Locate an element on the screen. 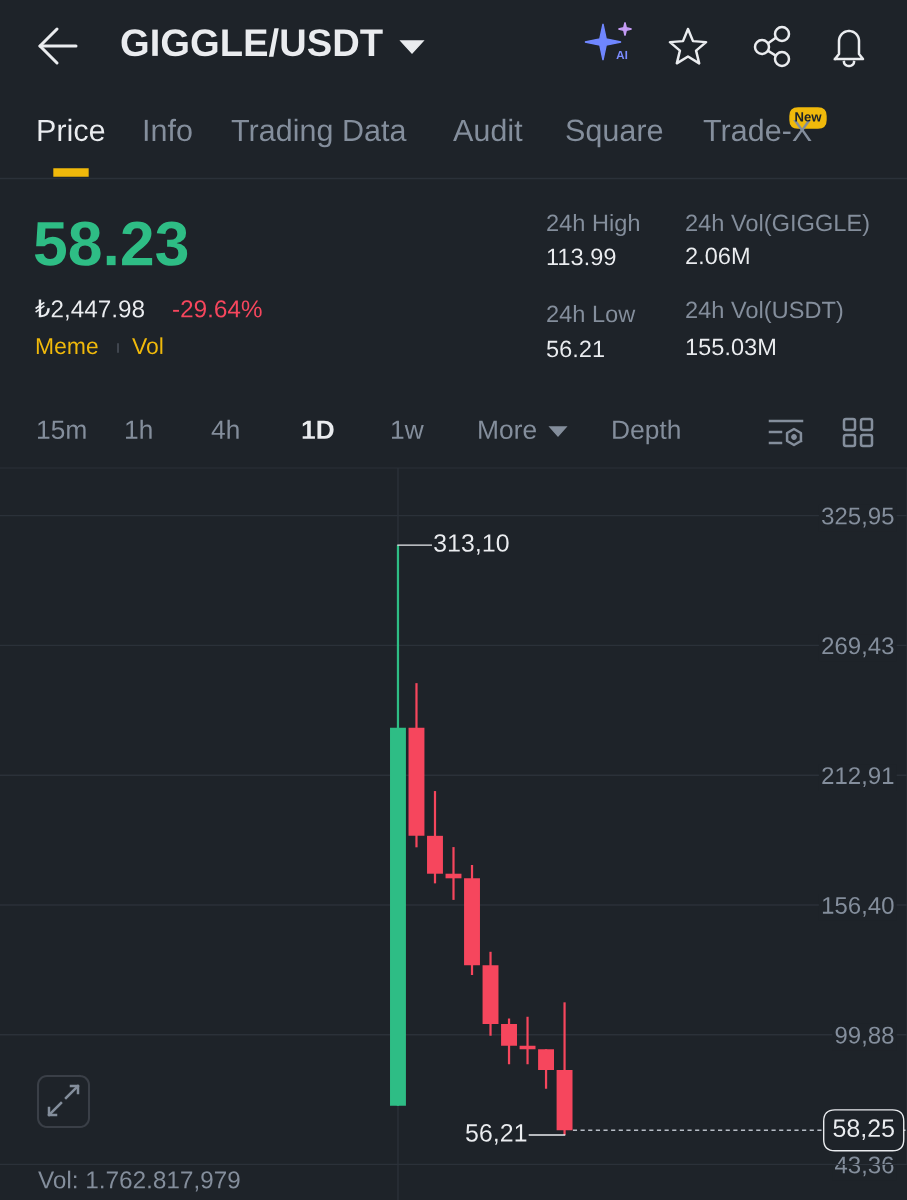 Image resolution: width=907 pixels, height=1200 pixels. text: 24h Low is located at coordinates (591, 313).